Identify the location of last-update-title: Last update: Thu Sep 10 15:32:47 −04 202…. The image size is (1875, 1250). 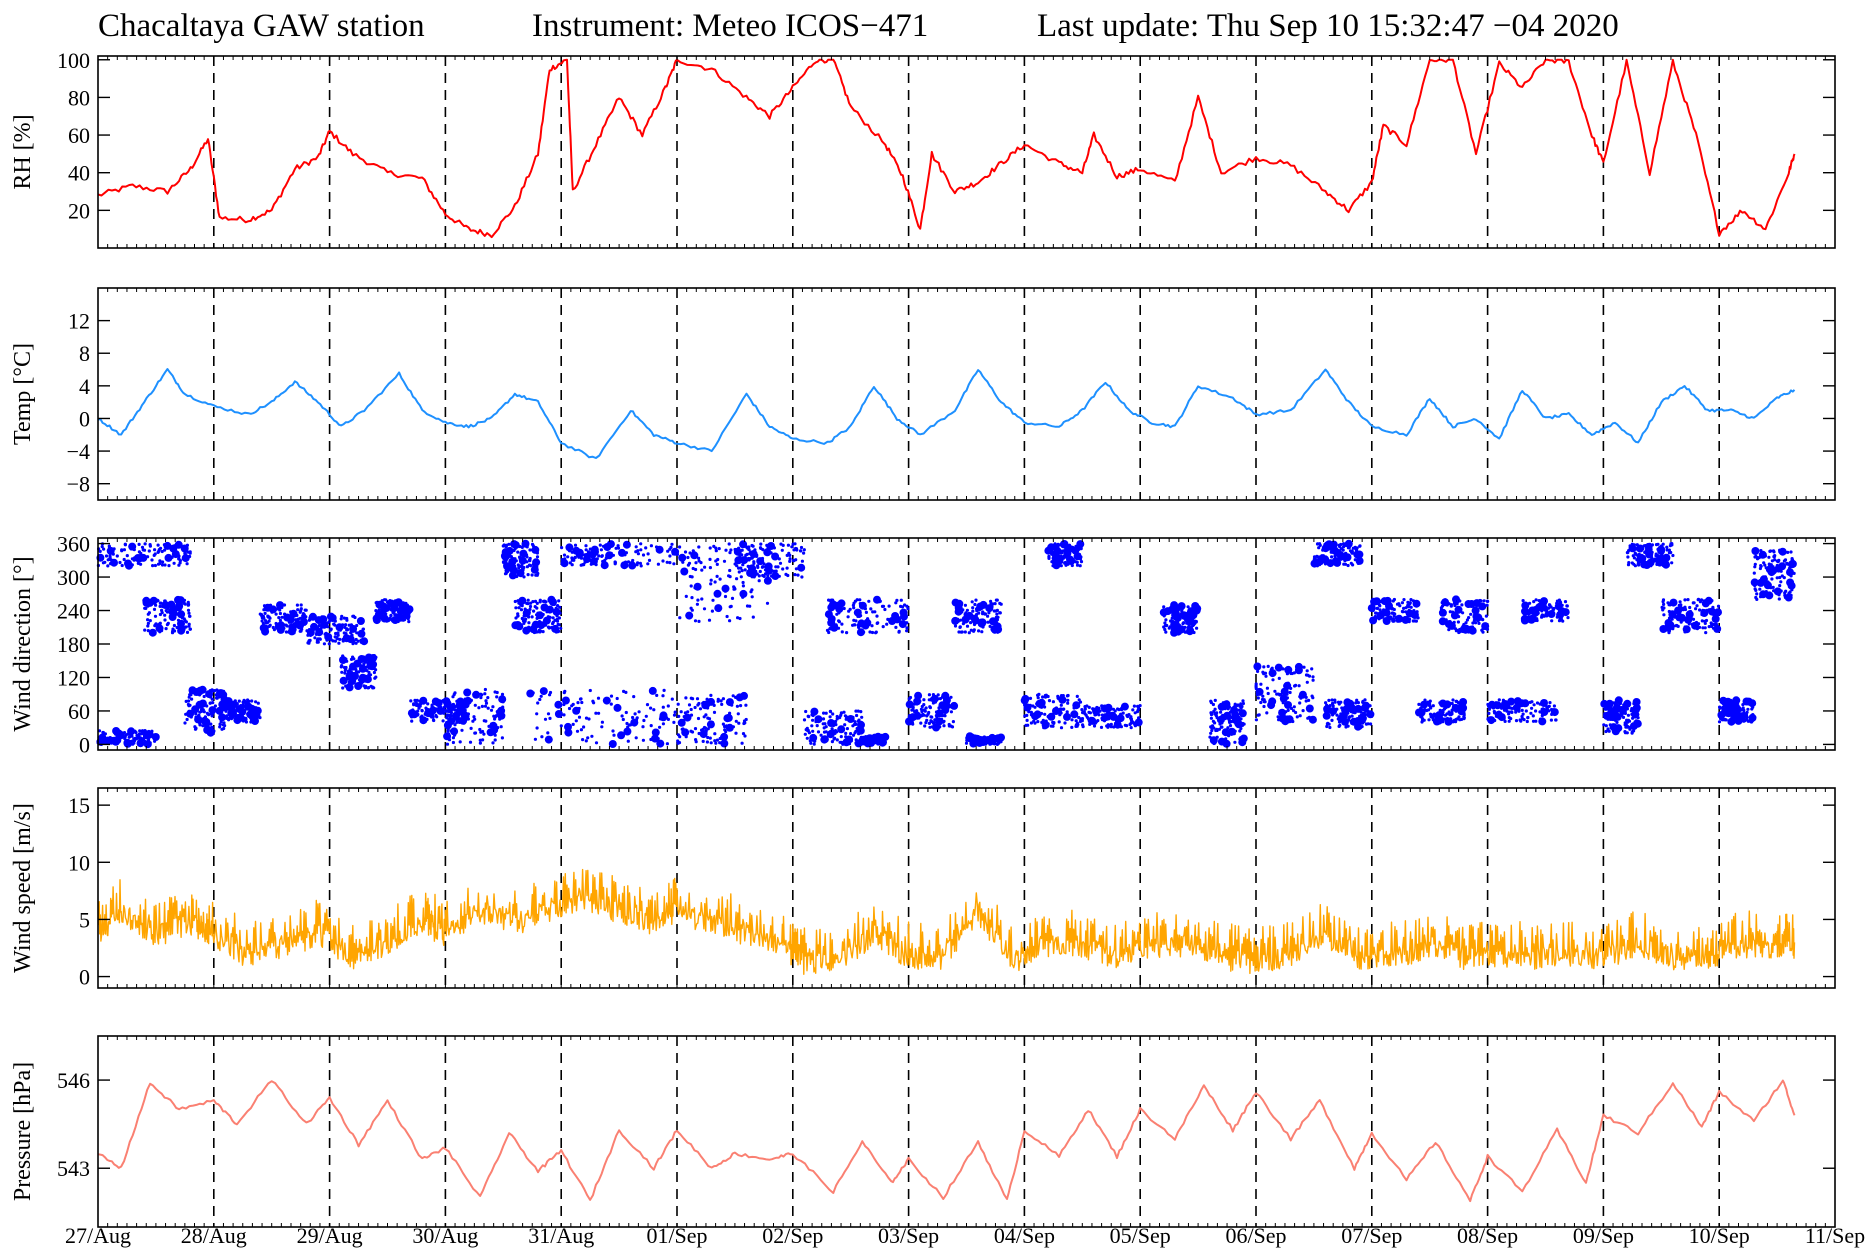
(1328, 26).